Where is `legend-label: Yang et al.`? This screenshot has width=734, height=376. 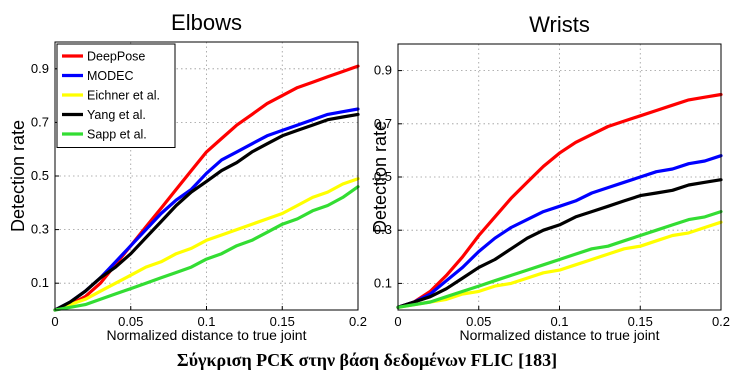
legend-label: Yang et al. is located at coordinates (116, 115).